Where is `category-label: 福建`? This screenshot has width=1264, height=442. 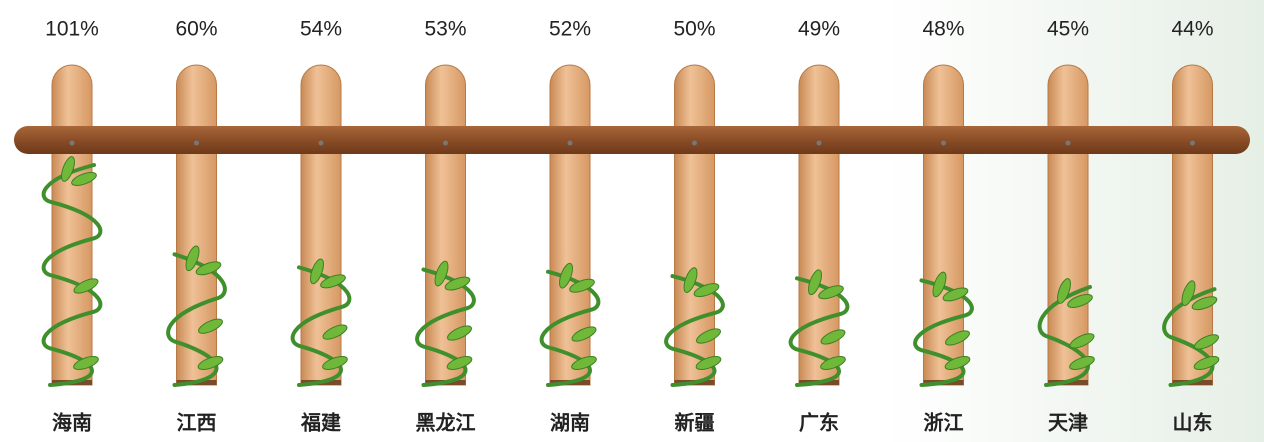
category-label: 福建 is located at coordinates (320, 423).